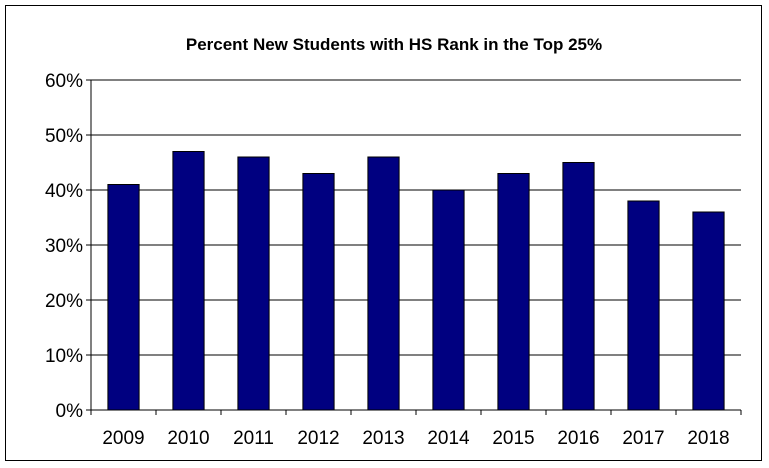 The height and width of the screenshot is (468, 769). Describe the element at coordinates (123, 438) in the screenshot. I see `x-tick-label: 2009` at that location.